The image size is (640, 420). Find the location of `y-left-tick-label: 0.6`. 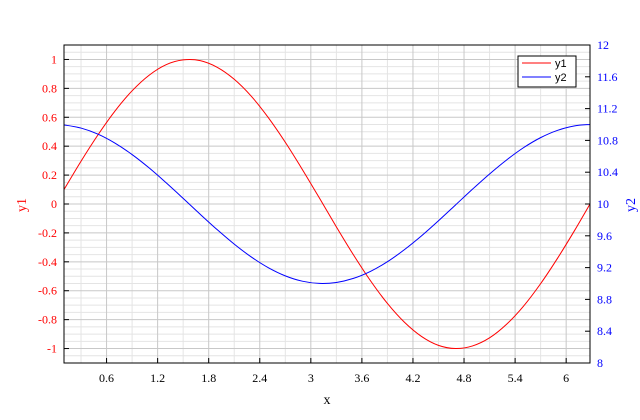

y-left-tick-label: 0.6 is located at coordinates (49, 117).